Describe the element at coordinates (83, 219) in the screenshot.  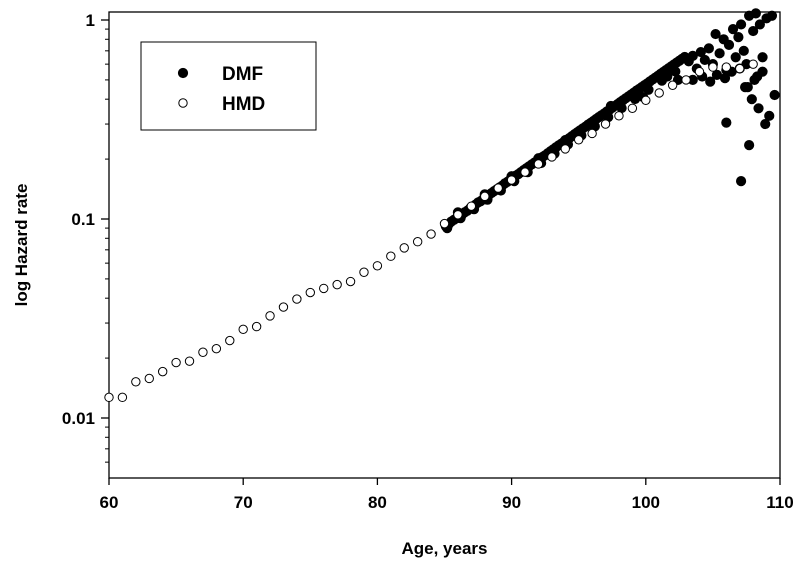
I see `y-tick-label: 0.1` at that location.